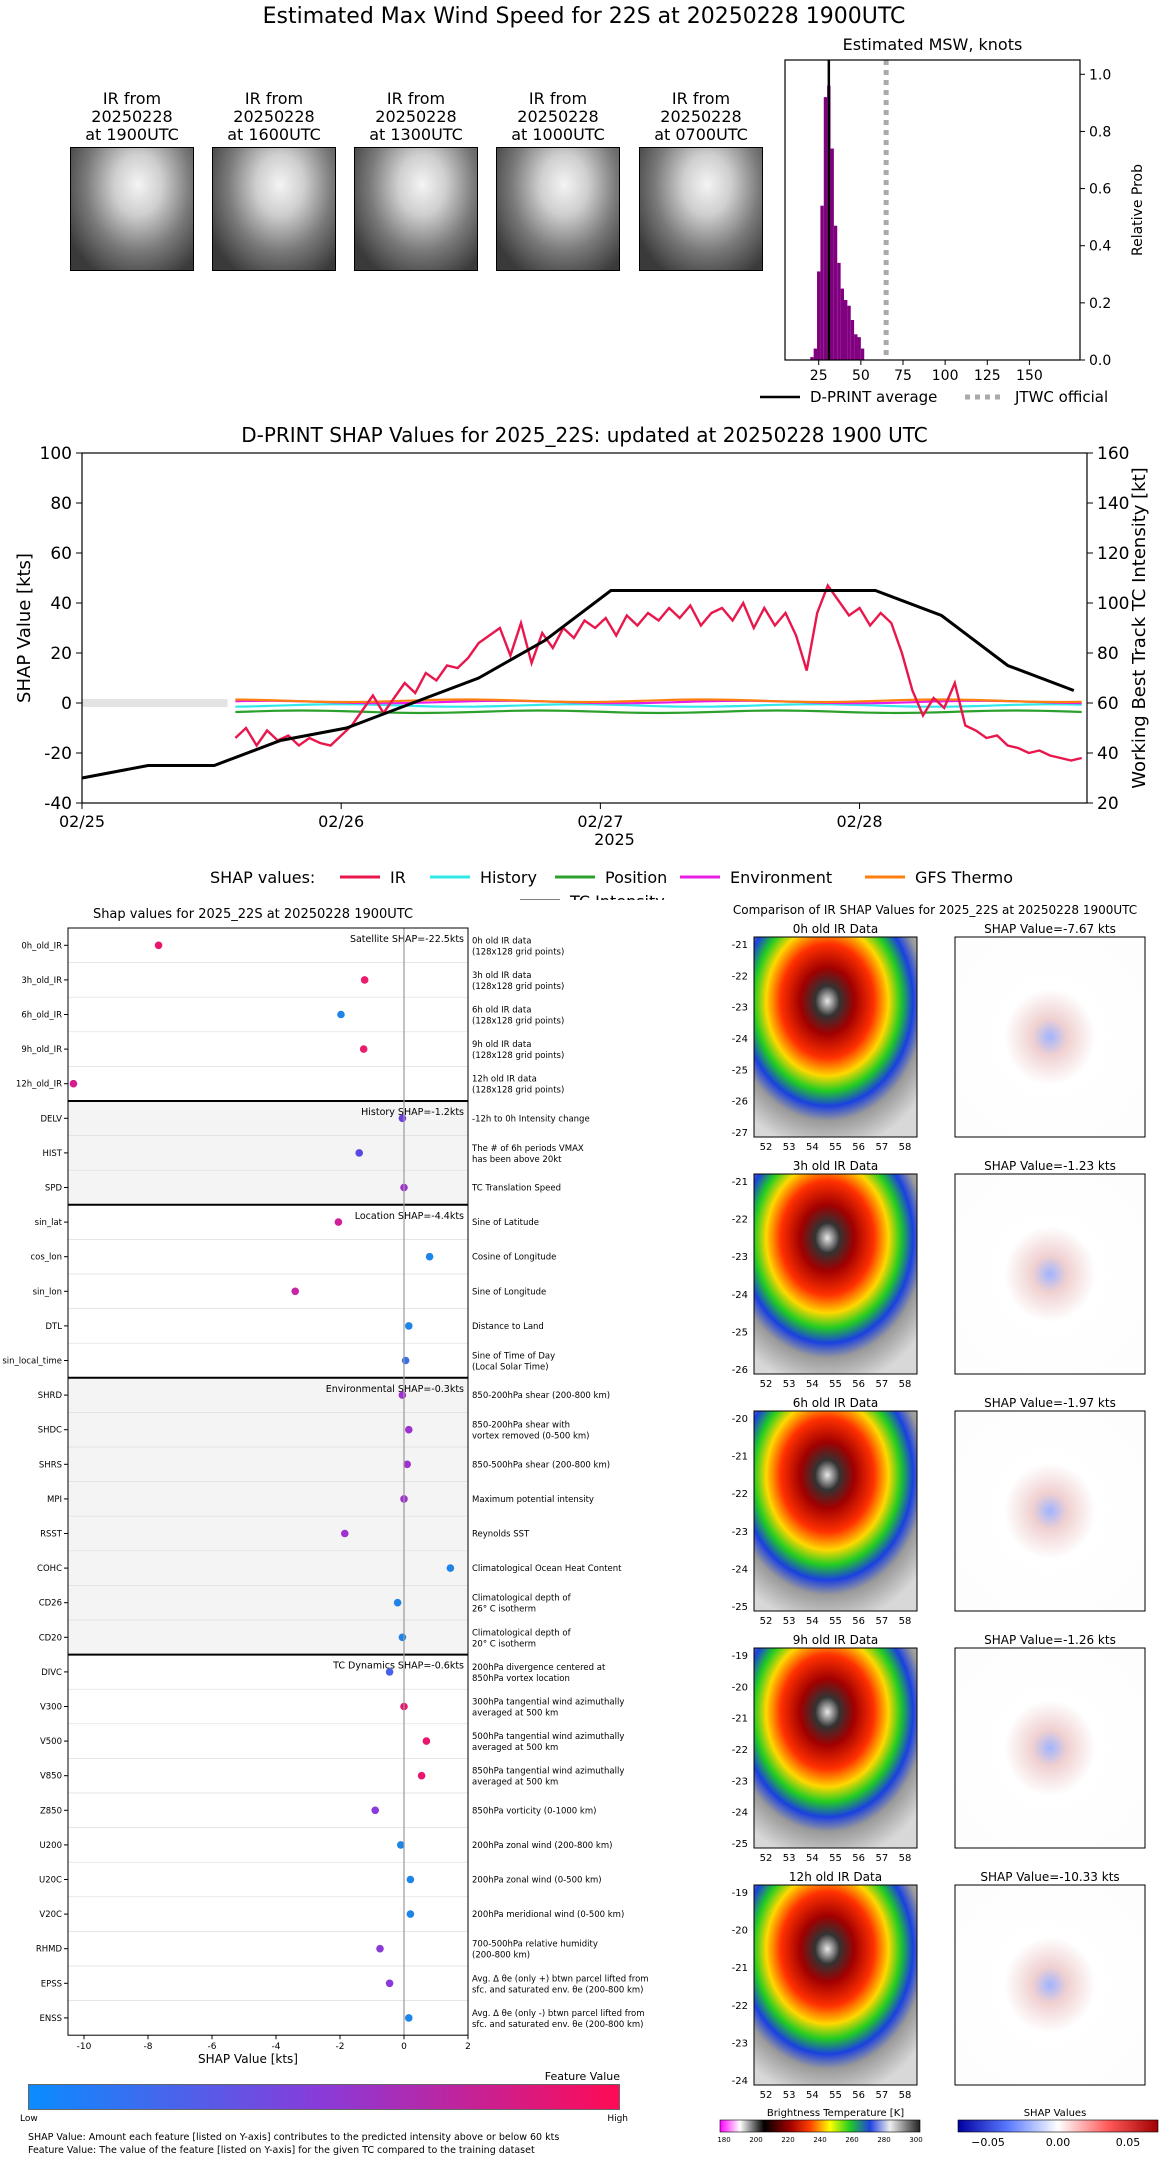 This screenshot has width=1168, height=2158. Describe the element at coordinates (340, 2047) in the screenshot. I see `scatter-xtick-label: -2` at that location.